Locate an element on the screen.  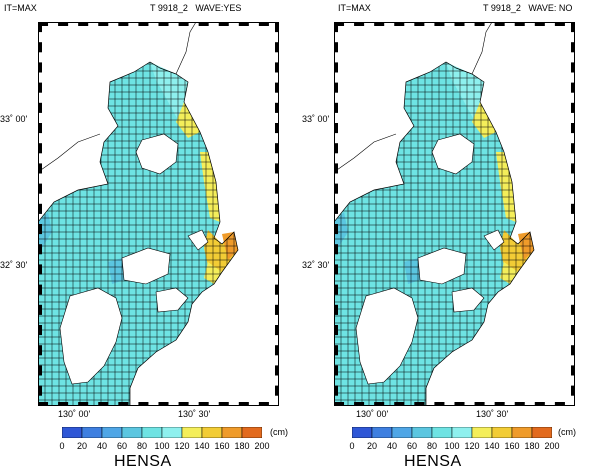
wave-label: WAVE:YES is located at coordinates (218, 8).